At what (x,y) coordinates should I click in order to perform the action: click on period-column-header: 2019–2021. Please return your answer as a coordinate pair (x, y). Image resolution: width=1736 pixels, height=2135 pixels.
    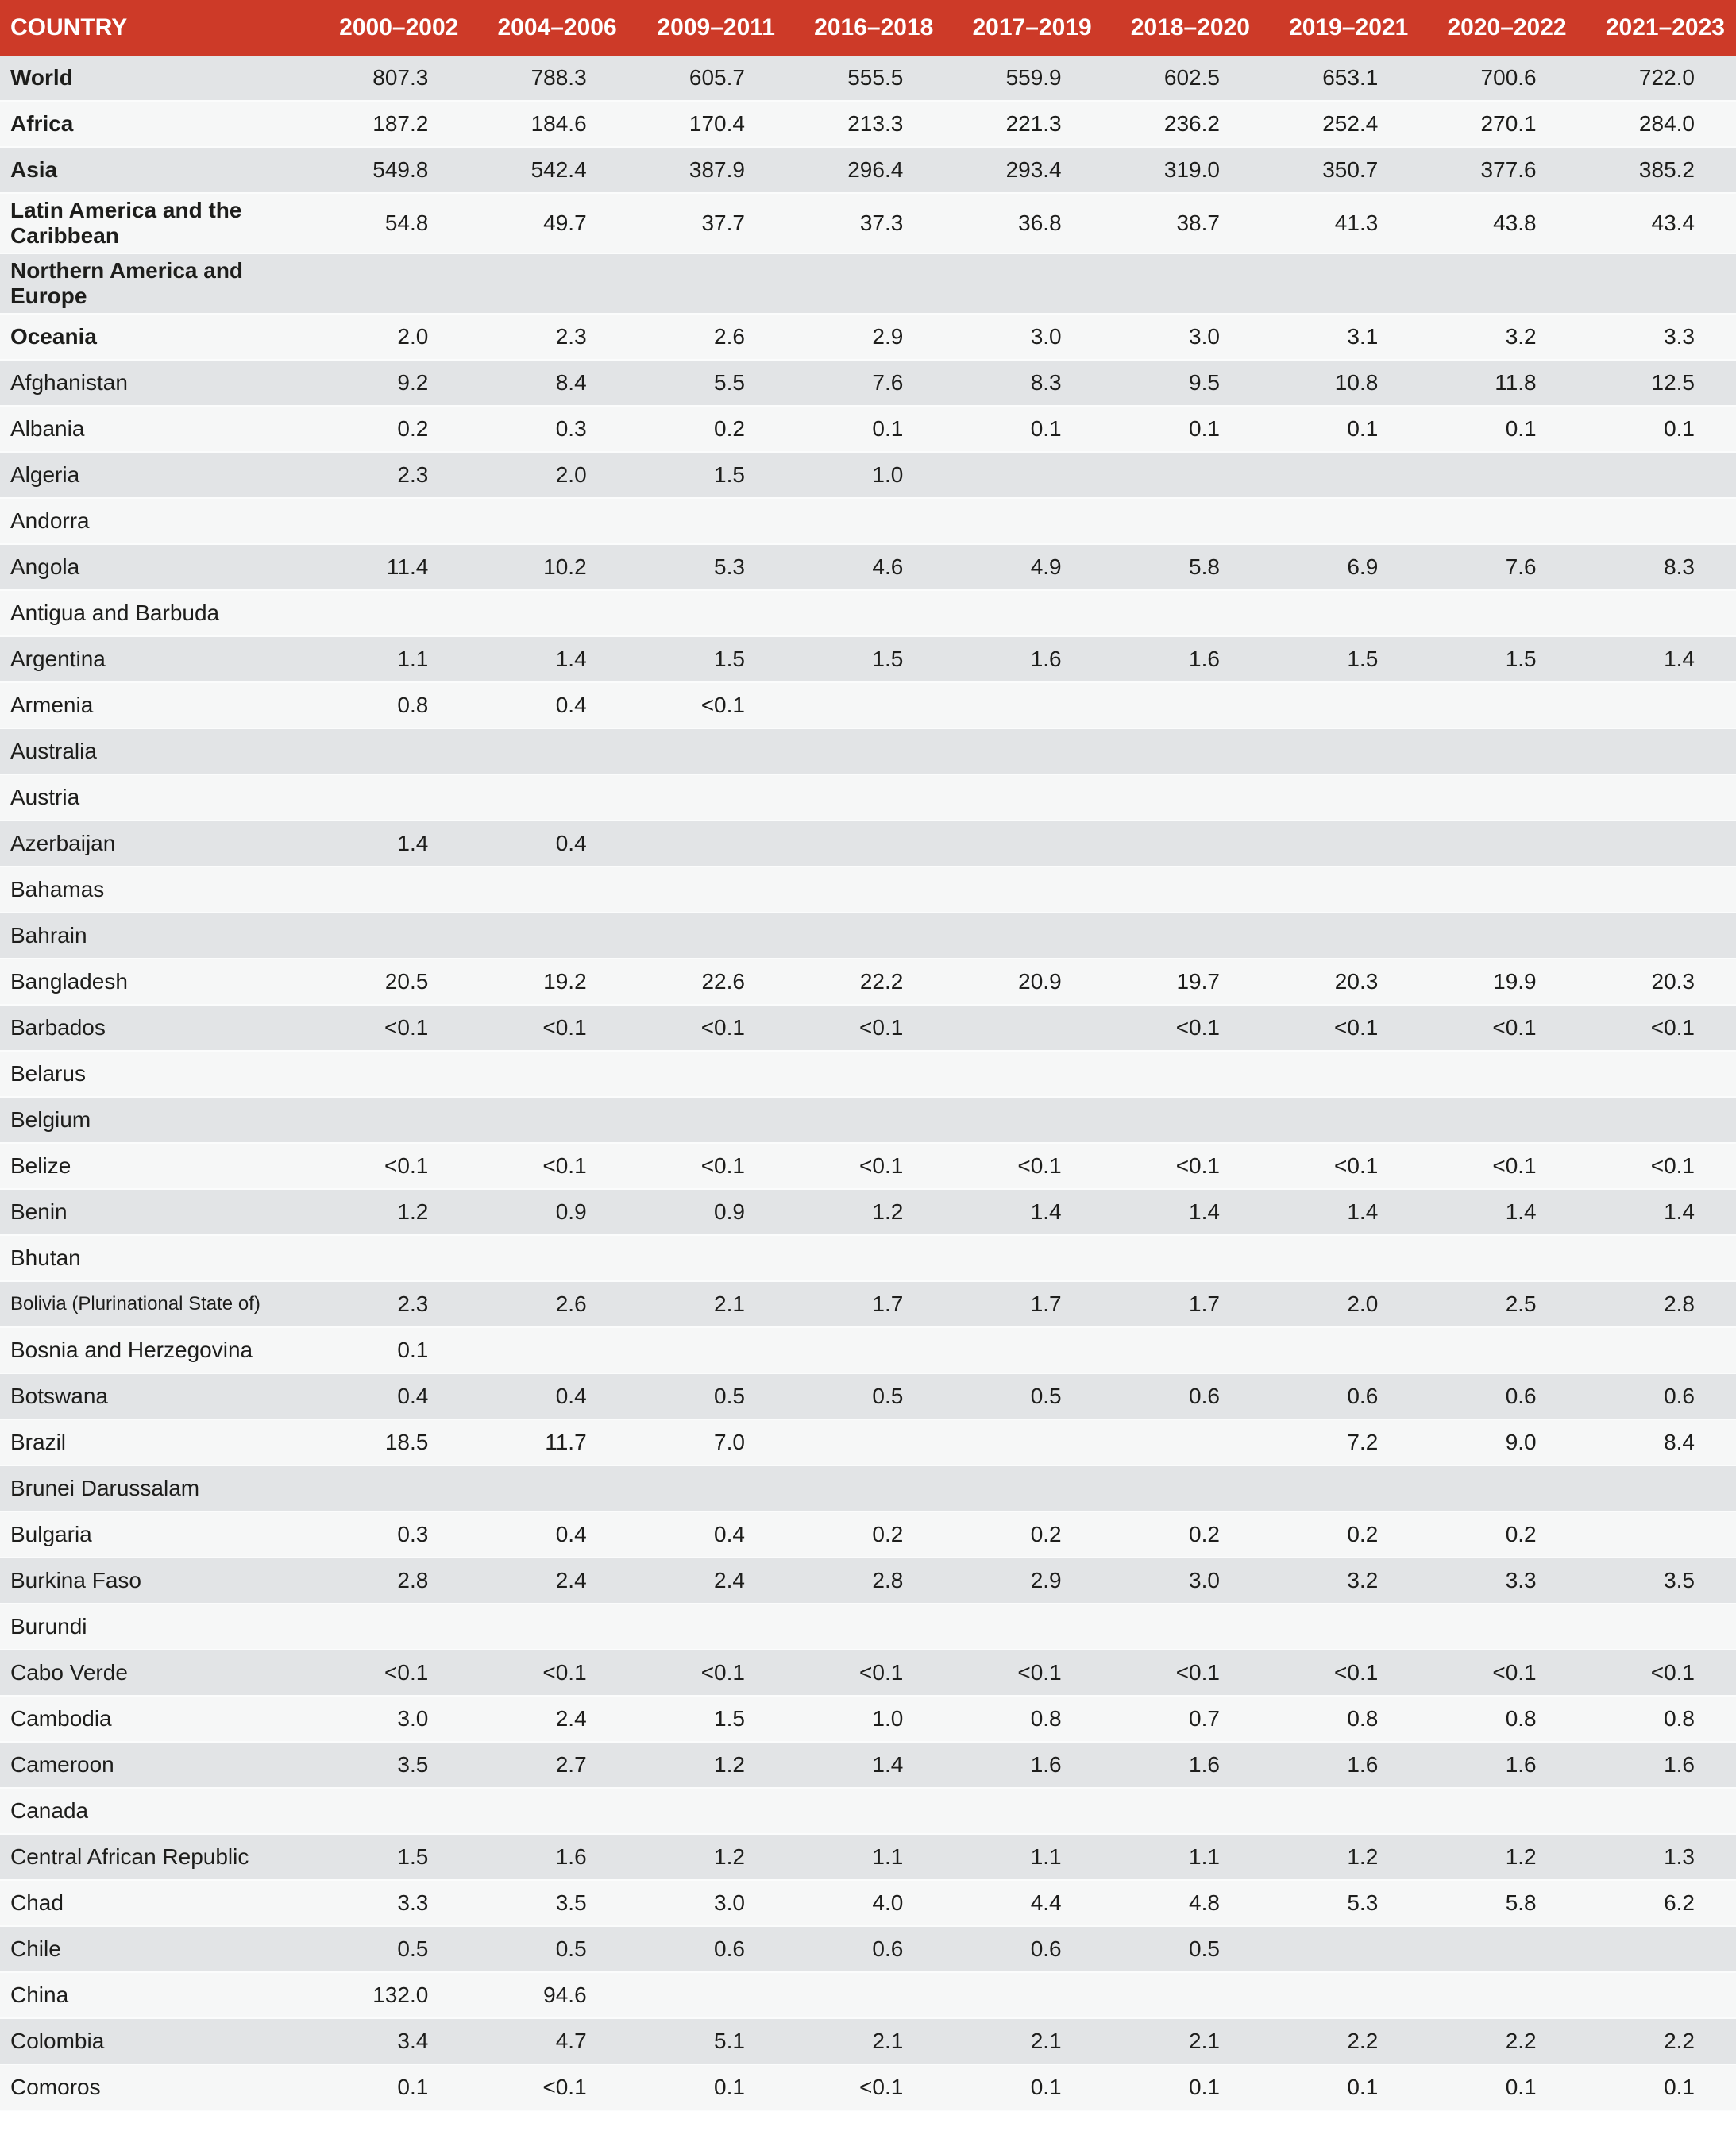
    Looking at the image, I should click on (1340, 28).